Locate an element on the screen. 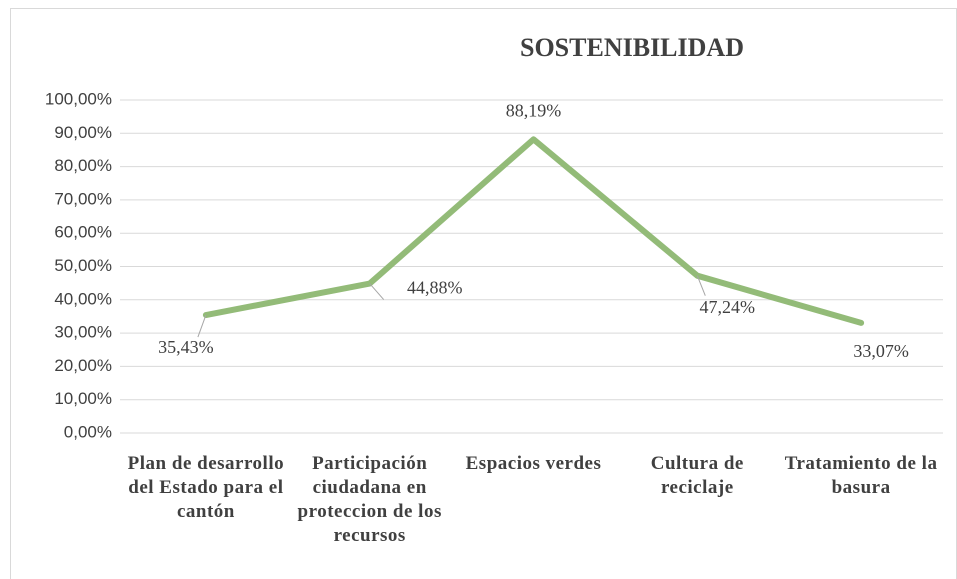  data-label: 35,43% is located at coordinates (186, 347).